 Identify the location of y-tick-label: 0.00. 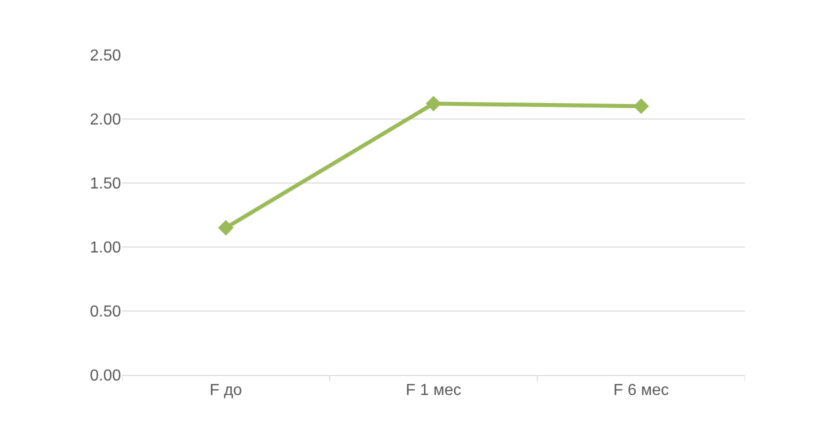
(106, 376).